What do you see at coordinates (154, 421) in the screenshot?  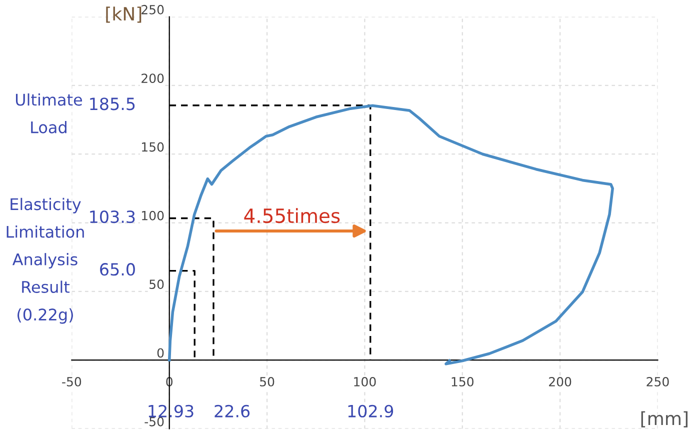 I see `y-tick-label: -50` at bounding box center [154, 421].